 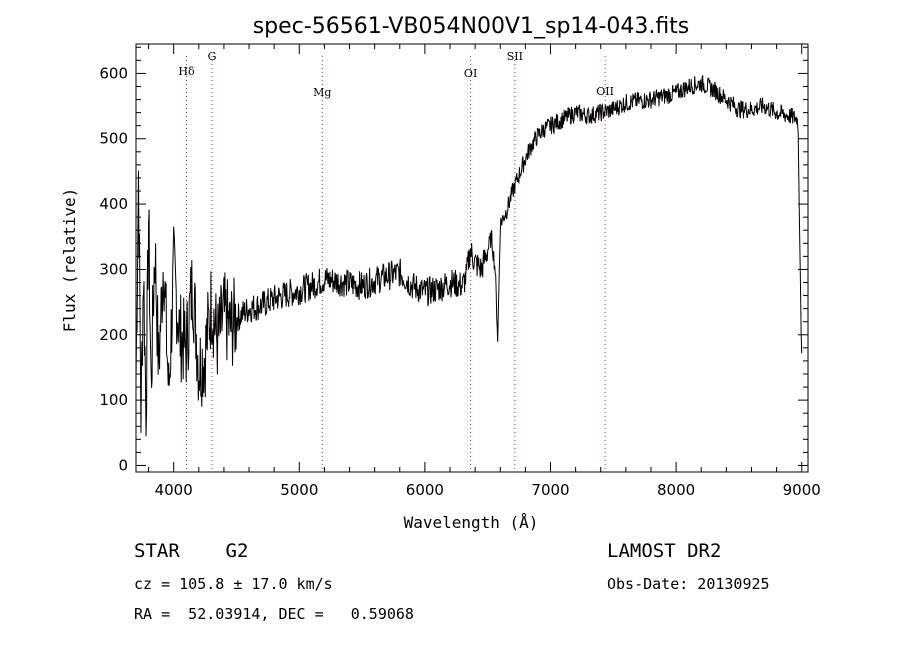 I want to click on y-tick-label: 400, so click(x=113, y=204).